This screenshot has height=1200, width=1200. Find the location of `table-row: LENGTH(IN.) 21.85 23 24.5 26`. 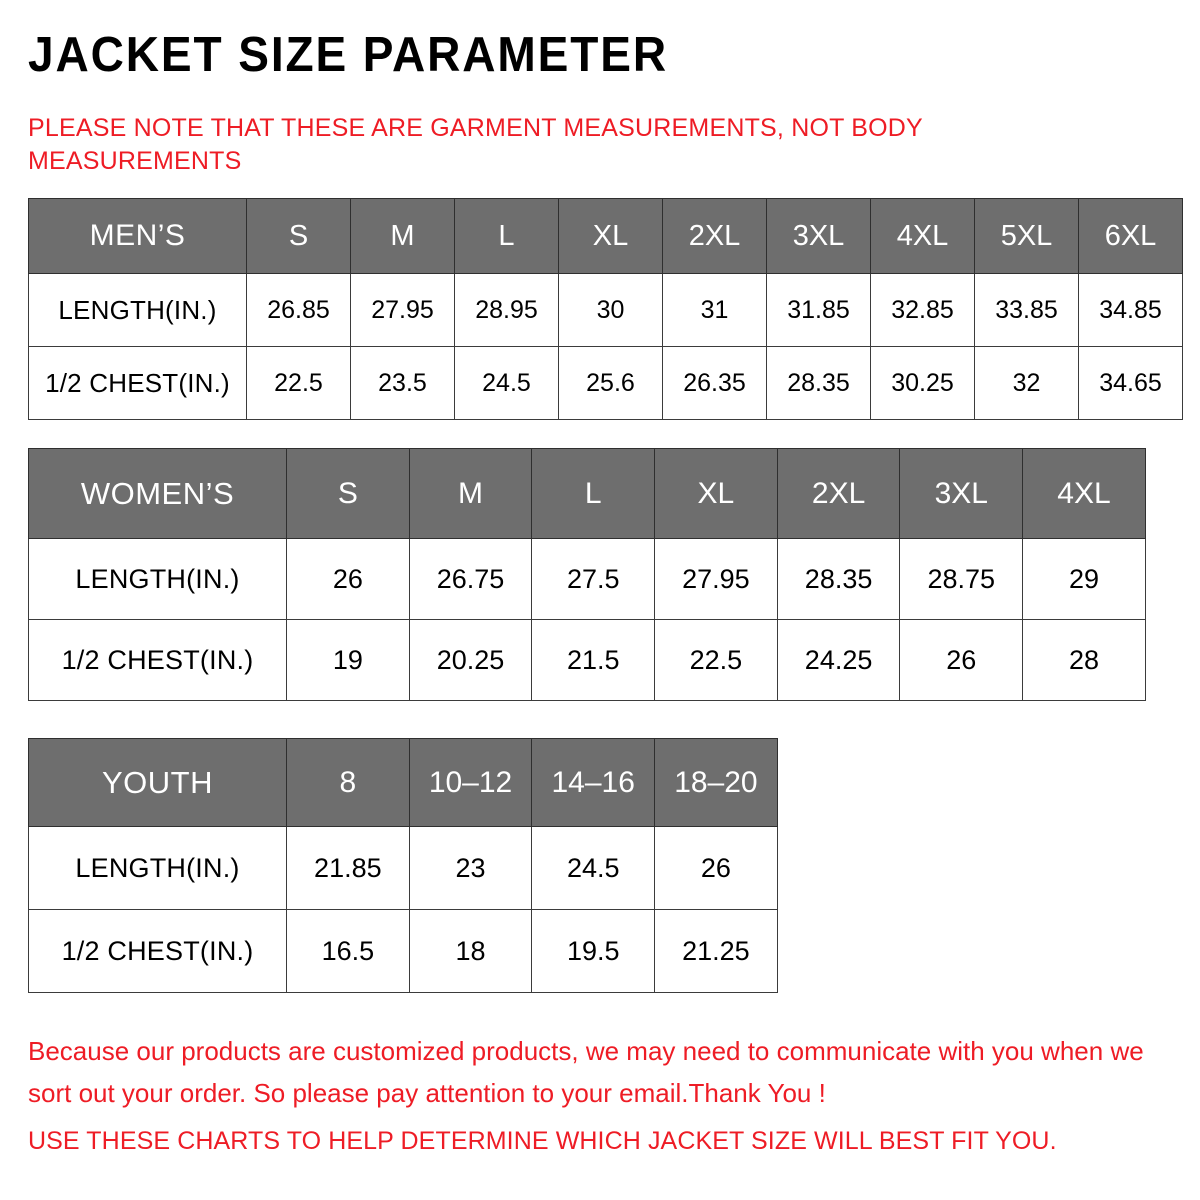

table-row: LENGTH(IN.) 21.85 23 24.5 26 is located at coordinates (403, 868).